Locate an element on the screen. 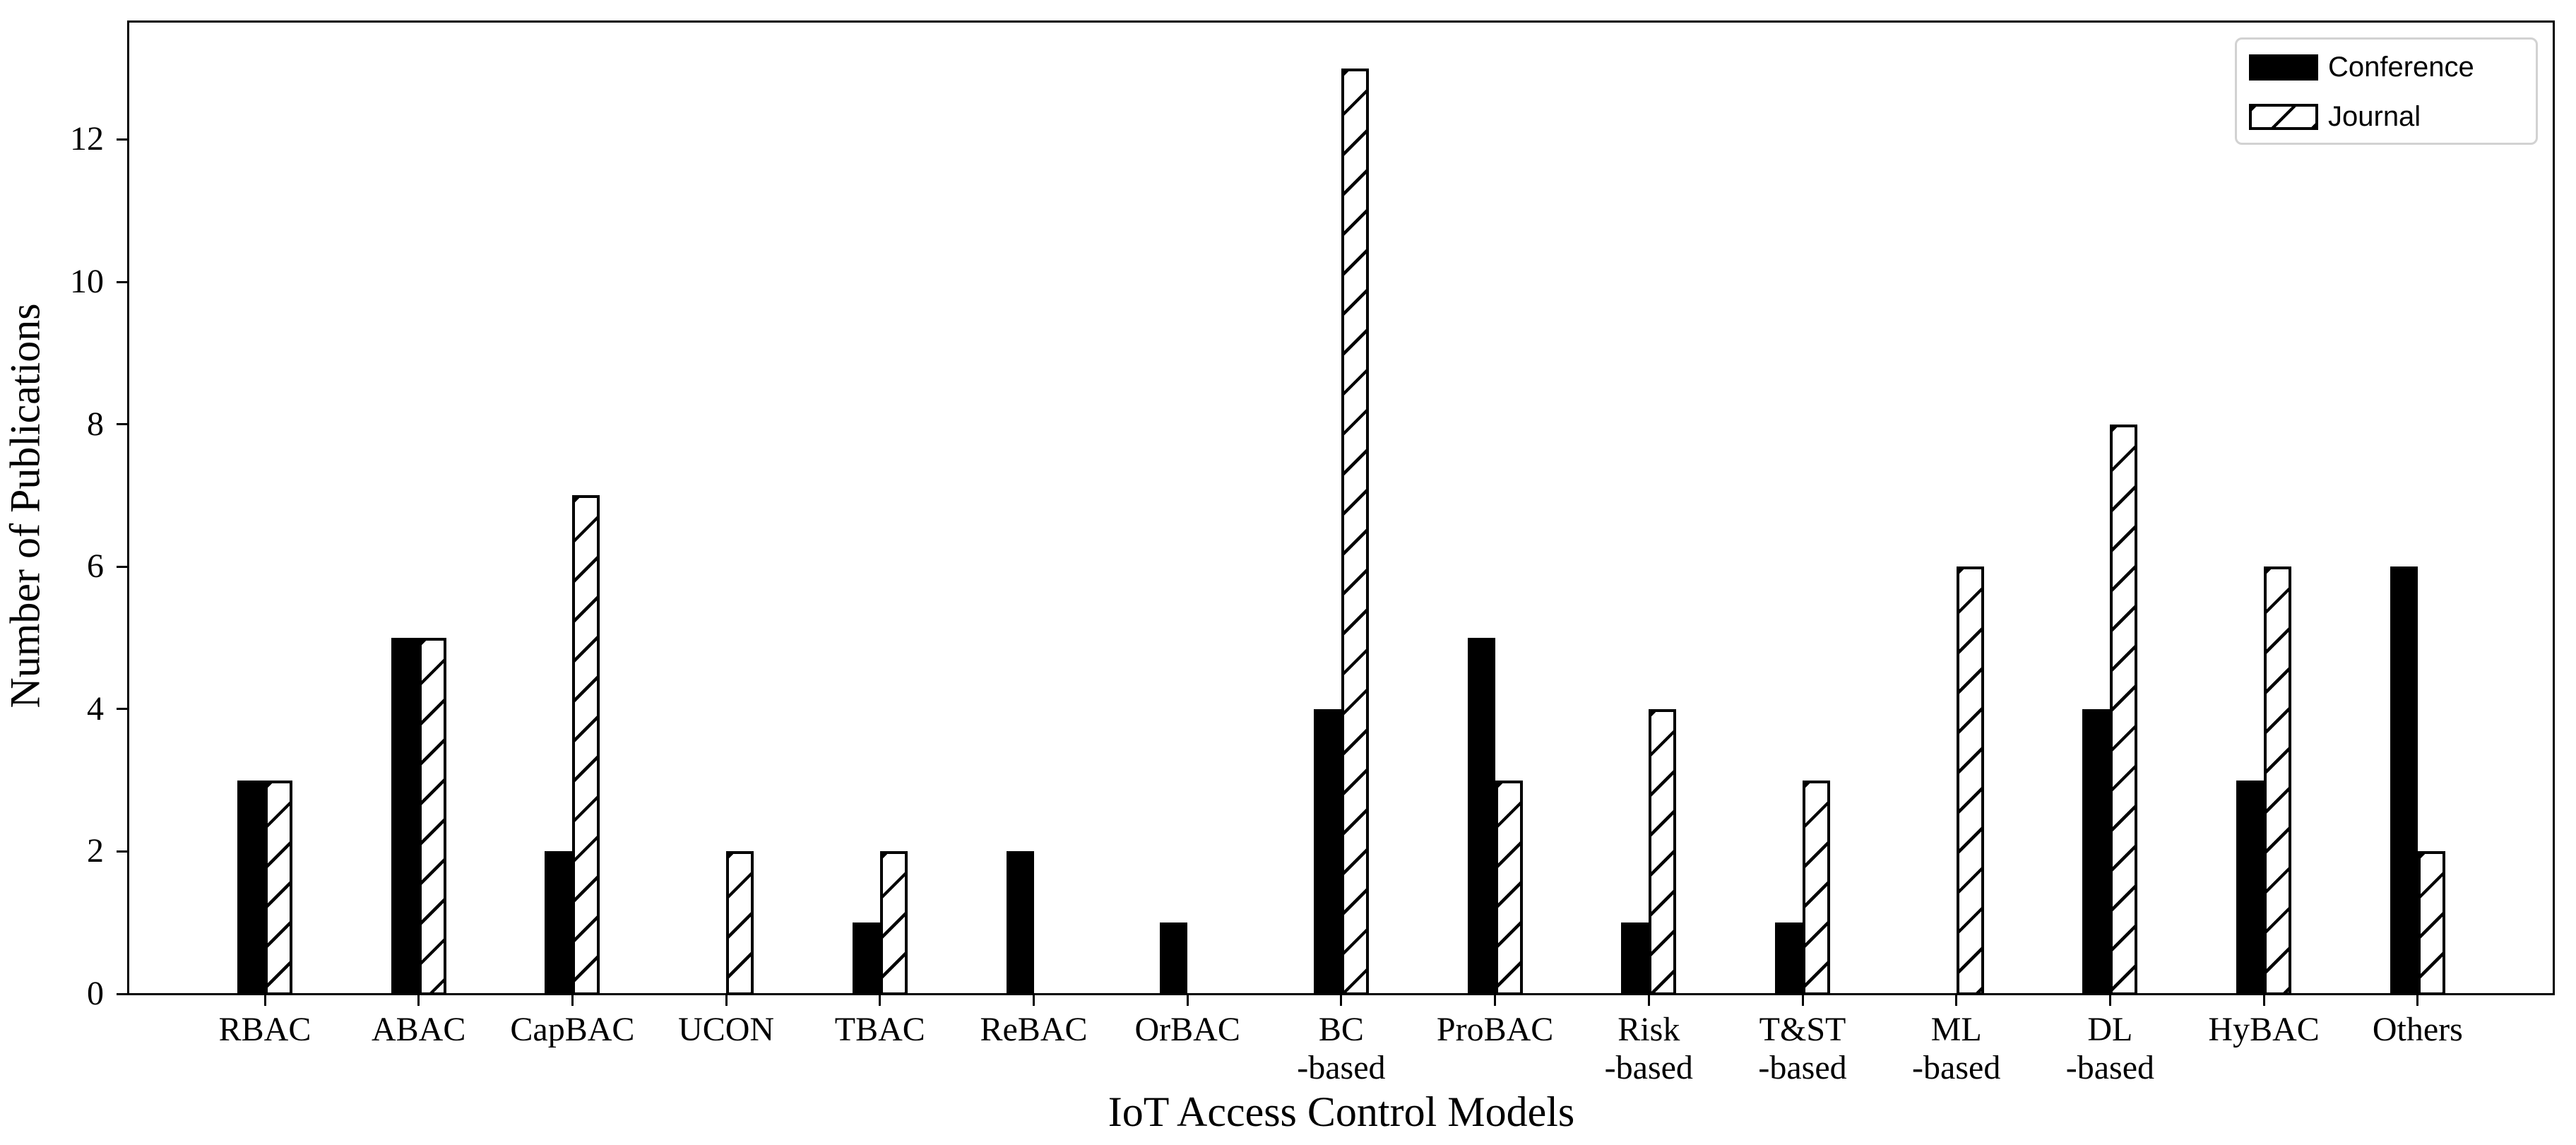 The height and width of the screenshot is (1145, 2576). legend-item-journal: Journal is located at coordinates (2335, 116).